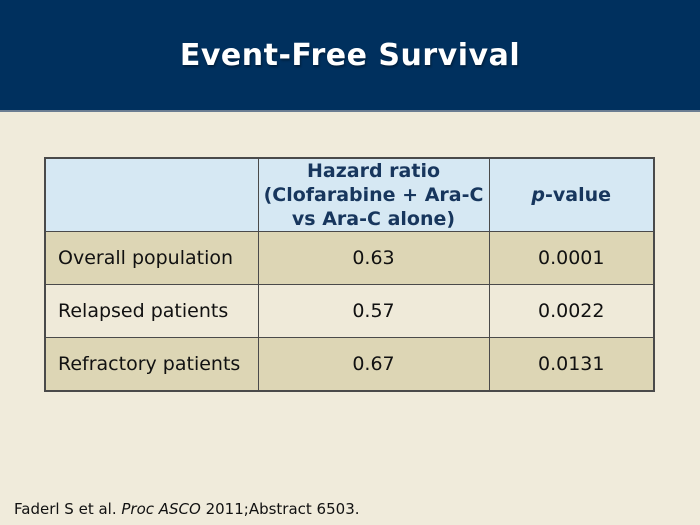 The height and width of the screenshot is (525, 700). I want to click on p-value-rest: -value, so click(578, 195).